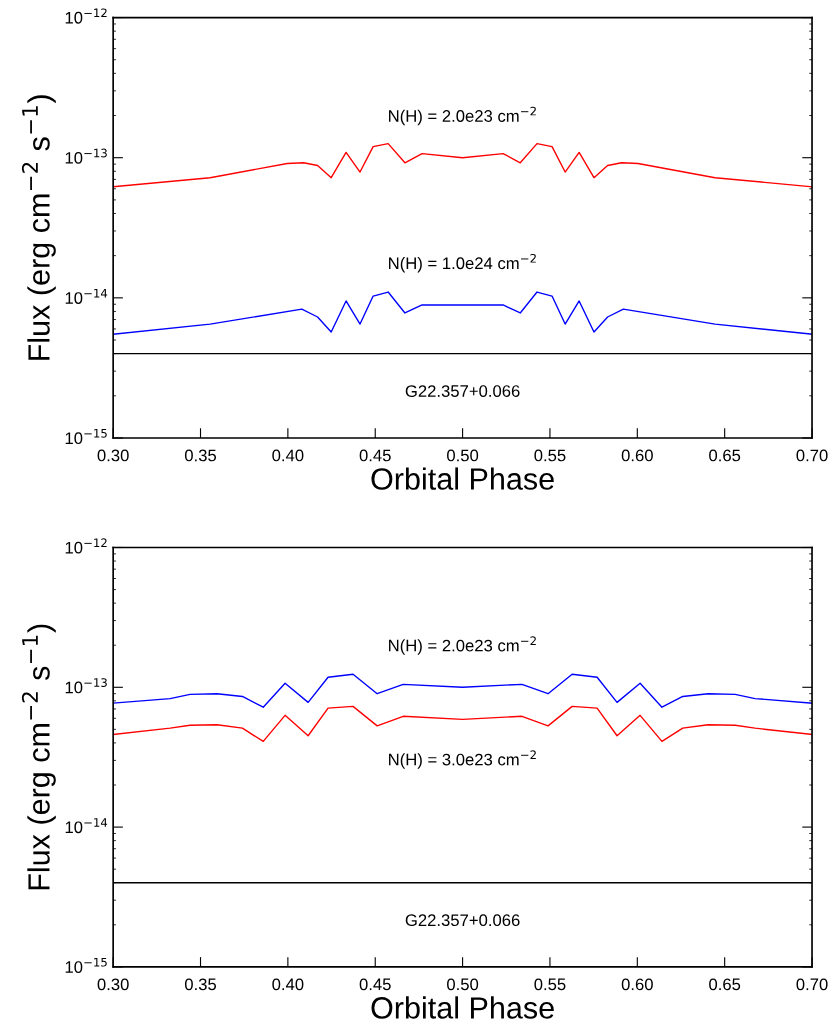 The height and width of the screenshot is (1033, 832). What do you see at coordinates (462, 759) in the screenshot?
I see `series-label: N(H) = 3.0e23 cm$^{−2}$` at bounding box center [462, 759].